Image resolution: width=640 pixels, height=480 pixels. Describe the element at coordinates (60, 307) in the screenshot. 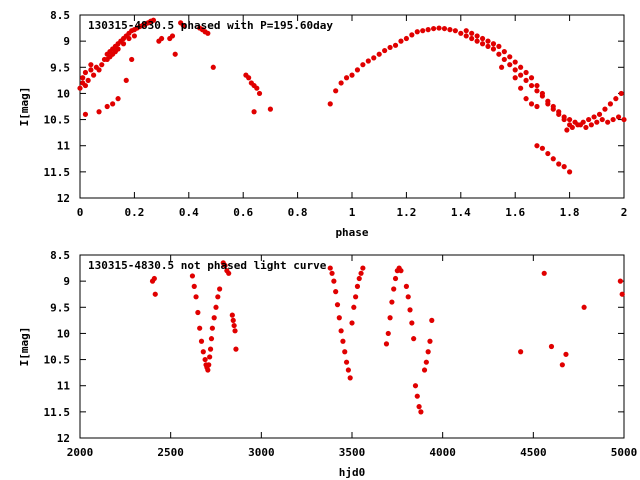

I see `unphased-y-tick-label: 9.5` at that location.